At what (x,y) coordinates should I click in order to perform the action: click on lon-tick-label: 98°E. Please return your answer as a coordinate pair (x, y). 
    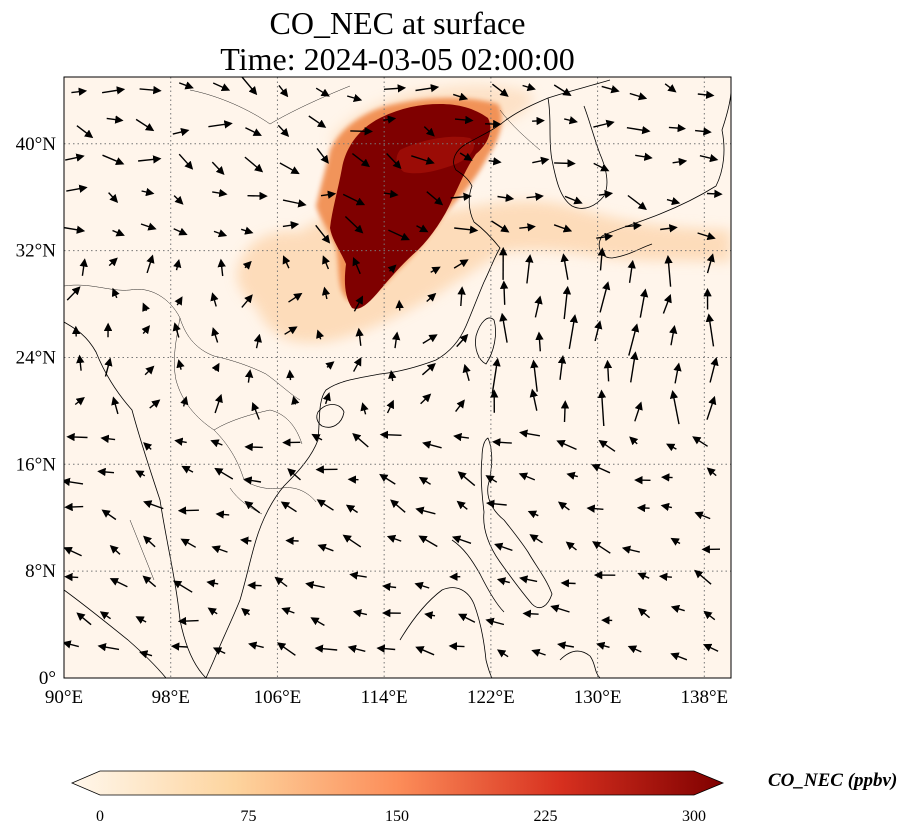
    Looking at the image, I should click on (171, 697).